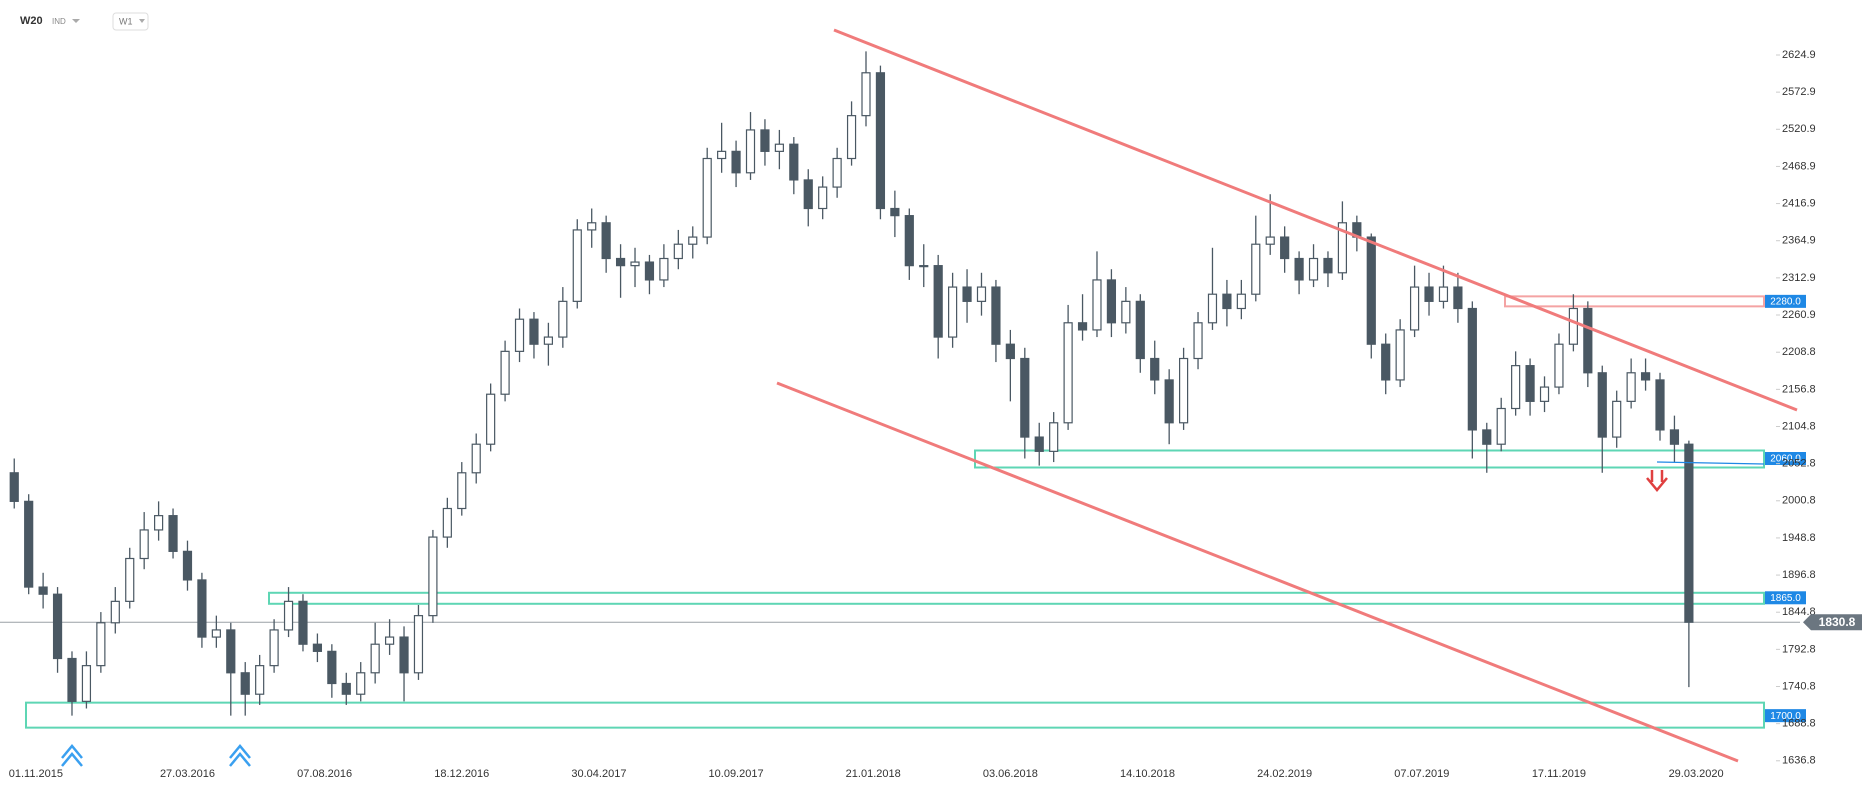  Describe the element at coordinates (1799, 575) in the screenshot. I see `y-tick-label: 1896.8` at that location.